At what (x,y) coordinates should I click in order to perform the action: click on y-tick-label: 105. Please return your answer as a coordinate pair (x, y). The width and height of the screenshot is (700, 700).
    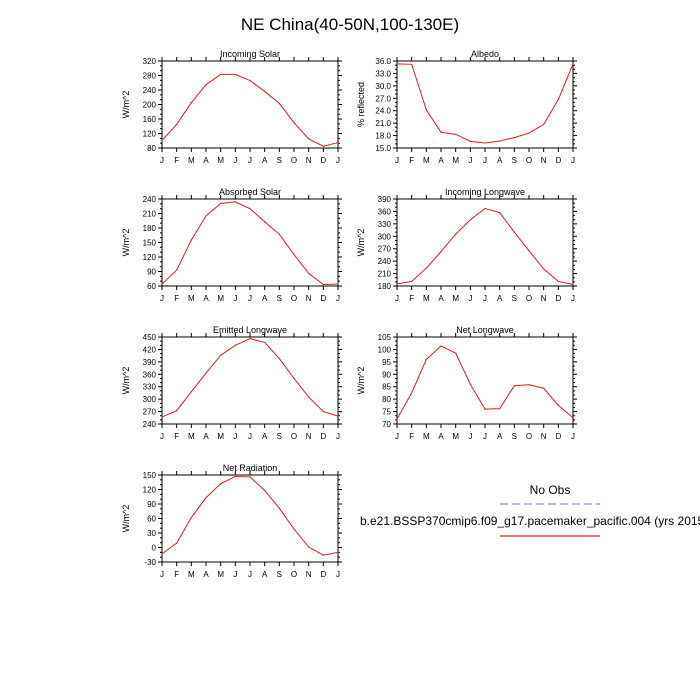
    Looking at the image, I should click on (385, 337).